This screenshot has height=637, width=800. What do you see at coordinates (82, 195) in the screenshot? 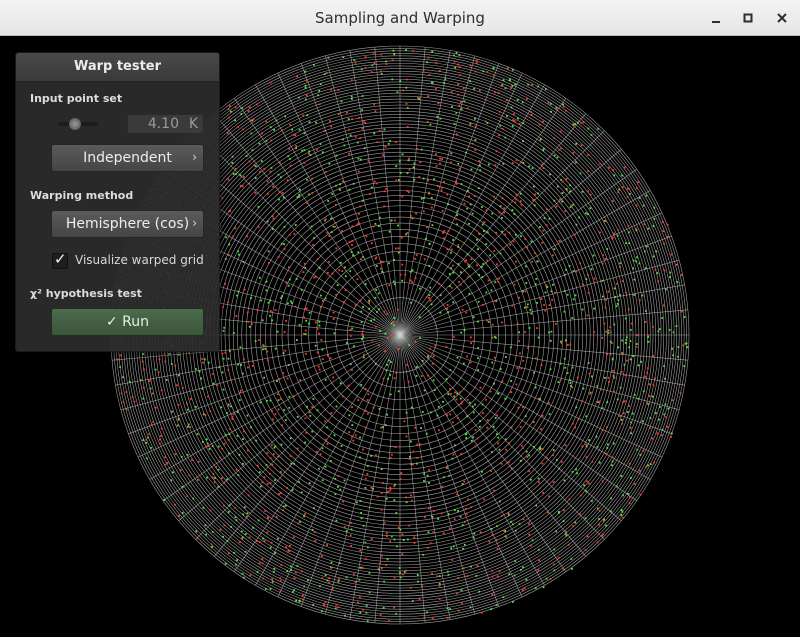
I see `warping-method-label: Warping method` at bounding box center [82, 195].